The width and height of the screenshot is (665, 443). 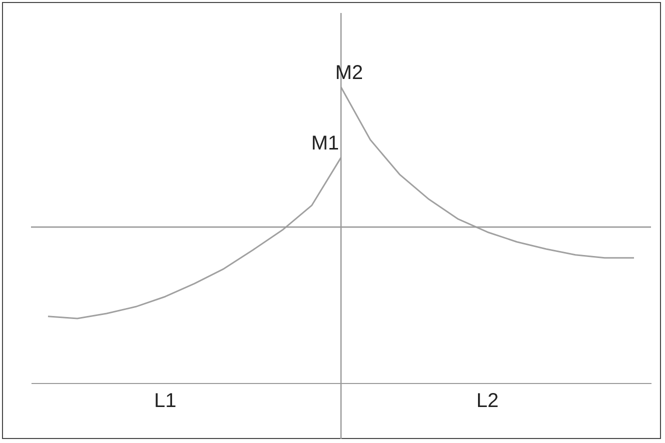 I want to click on text: L1, so click(x=165, y=401).